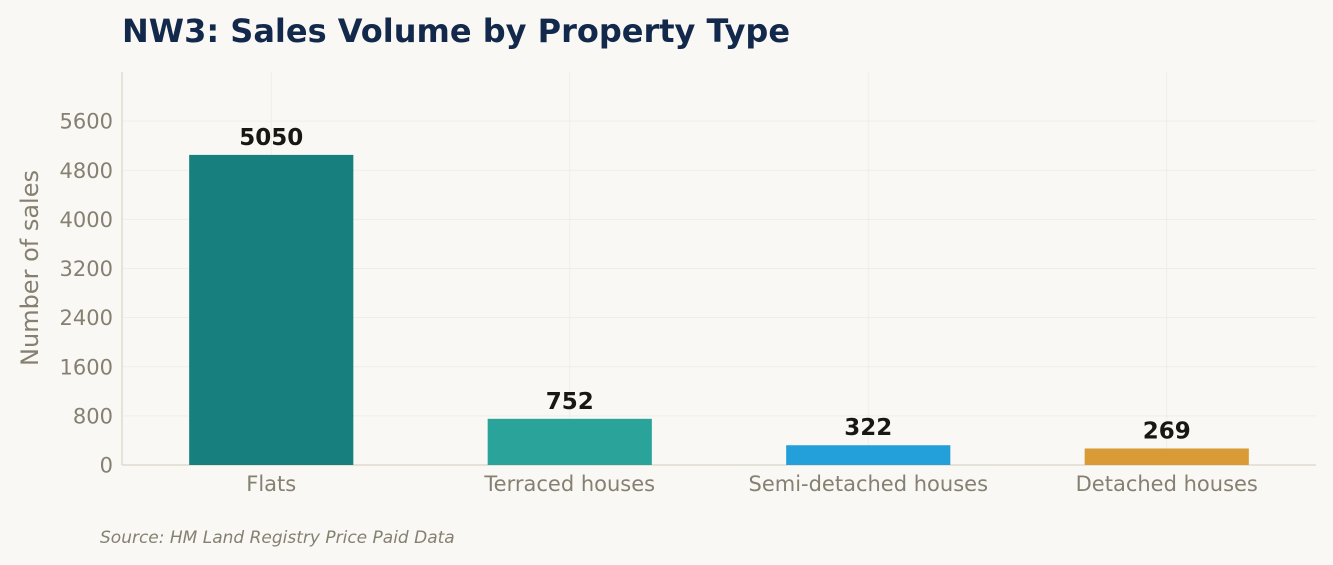 The height and width of the screenshot is (565, 1333). What do you see at coordinates (1167, 431) in the screenshot?
I see `bar-value-label: 269` at bounding box center [1167, 431].